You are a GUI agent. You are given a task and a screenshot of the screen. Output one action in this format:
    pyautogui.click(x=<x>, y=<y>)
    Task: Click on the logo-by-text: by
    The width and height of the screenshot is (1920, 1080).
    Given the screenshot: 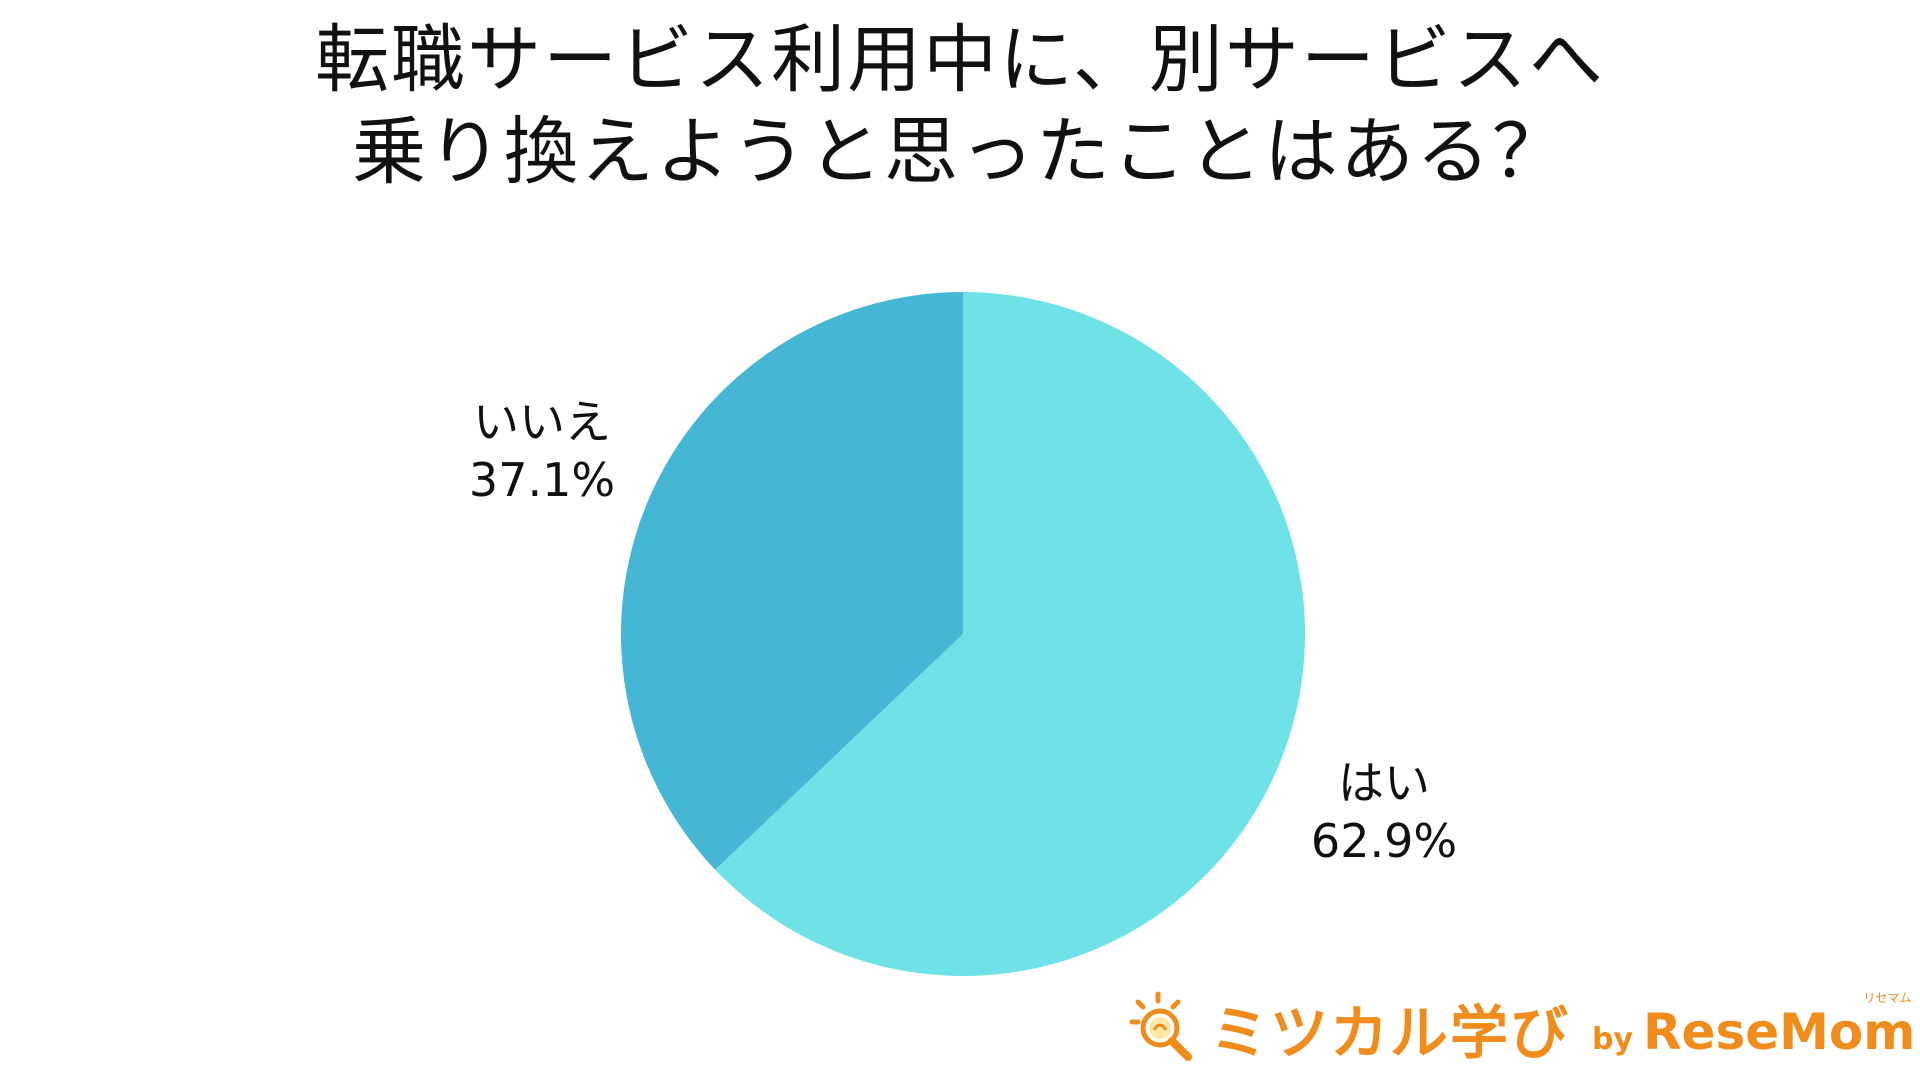 What is the action you would take?
    pyautogui.click(x=1613, y=1039)
    